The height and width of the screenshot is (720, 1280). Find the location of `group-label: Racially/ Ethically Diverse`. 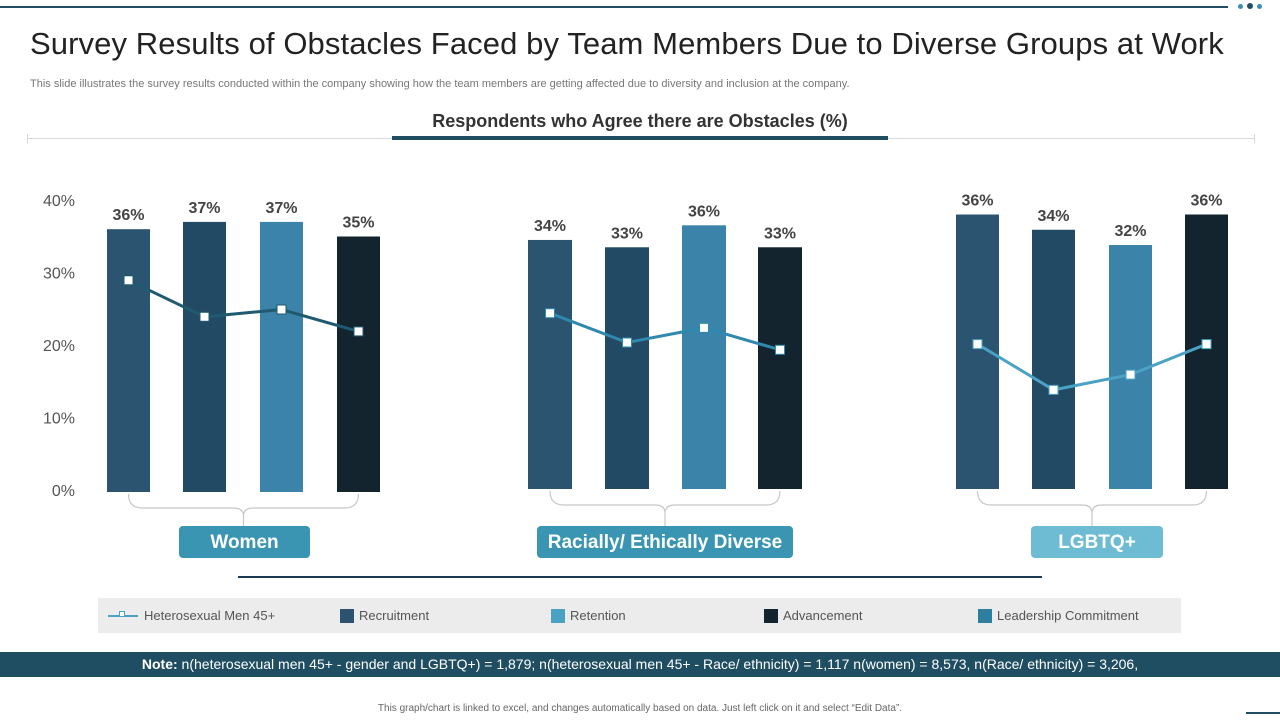

group-label: Racially/ Ethically Diverse is located at coordinates (665, 542).